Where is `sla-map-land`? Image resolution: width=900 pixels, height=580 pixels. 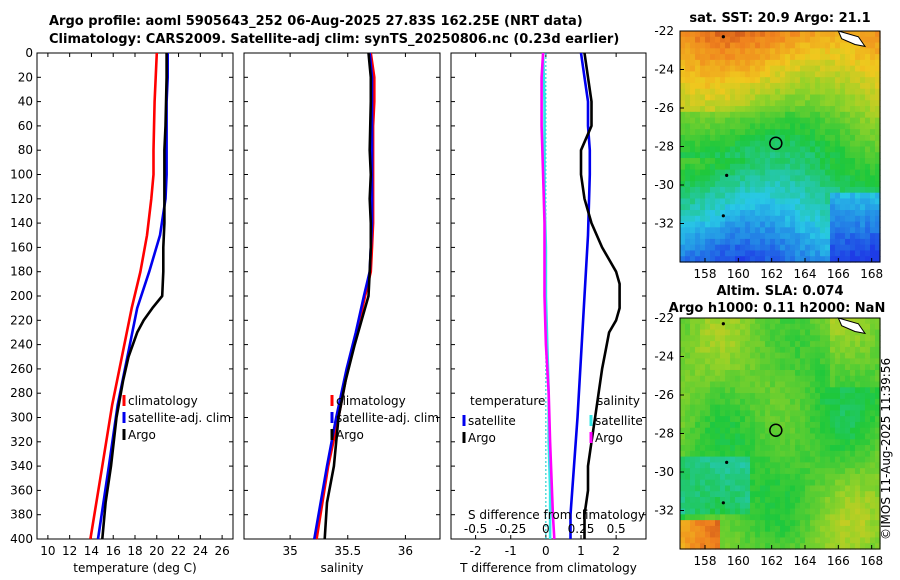
sla-map-land is located at coordinates (852, 326).